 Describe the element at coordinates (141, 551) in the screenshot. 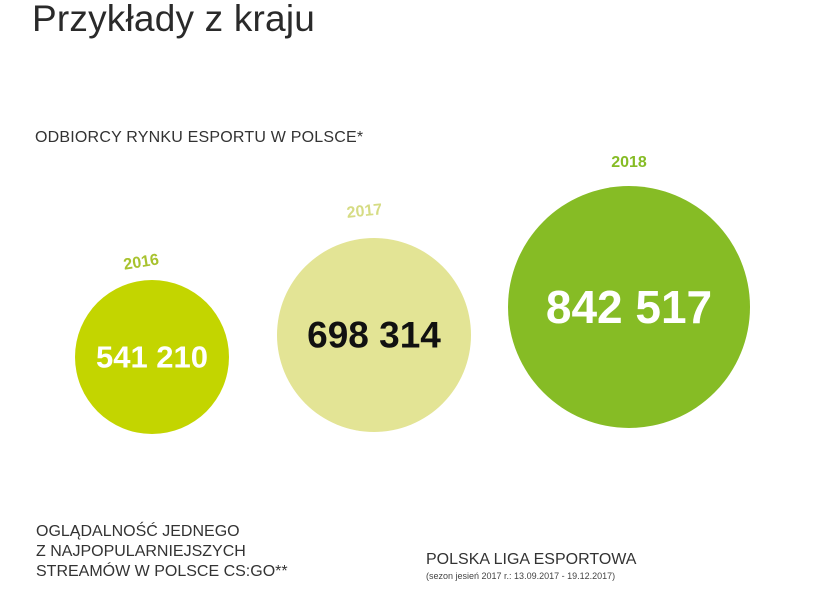

I see `note-left-line-2: Z NAJPOPULARNIEJSZYCH` at that location.